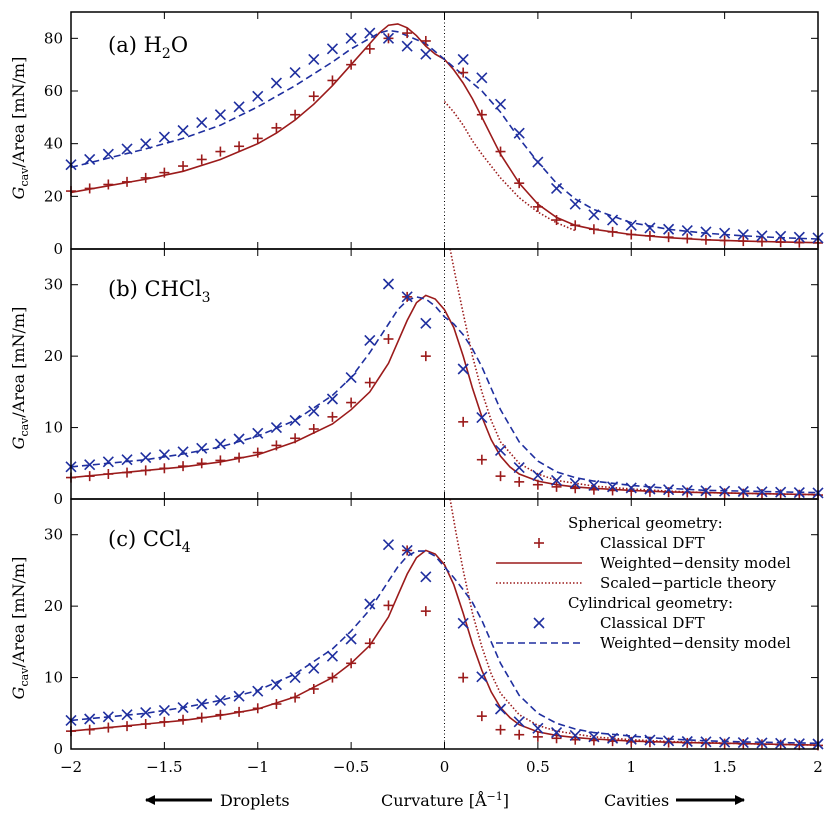 Image resolution: width=830 pixels, height=834 pixels. What do you see at coordinates (159, 291) in the screenshot?
I see `panel-label-b: (b) CHCl3` at bounding box center [159, 291].